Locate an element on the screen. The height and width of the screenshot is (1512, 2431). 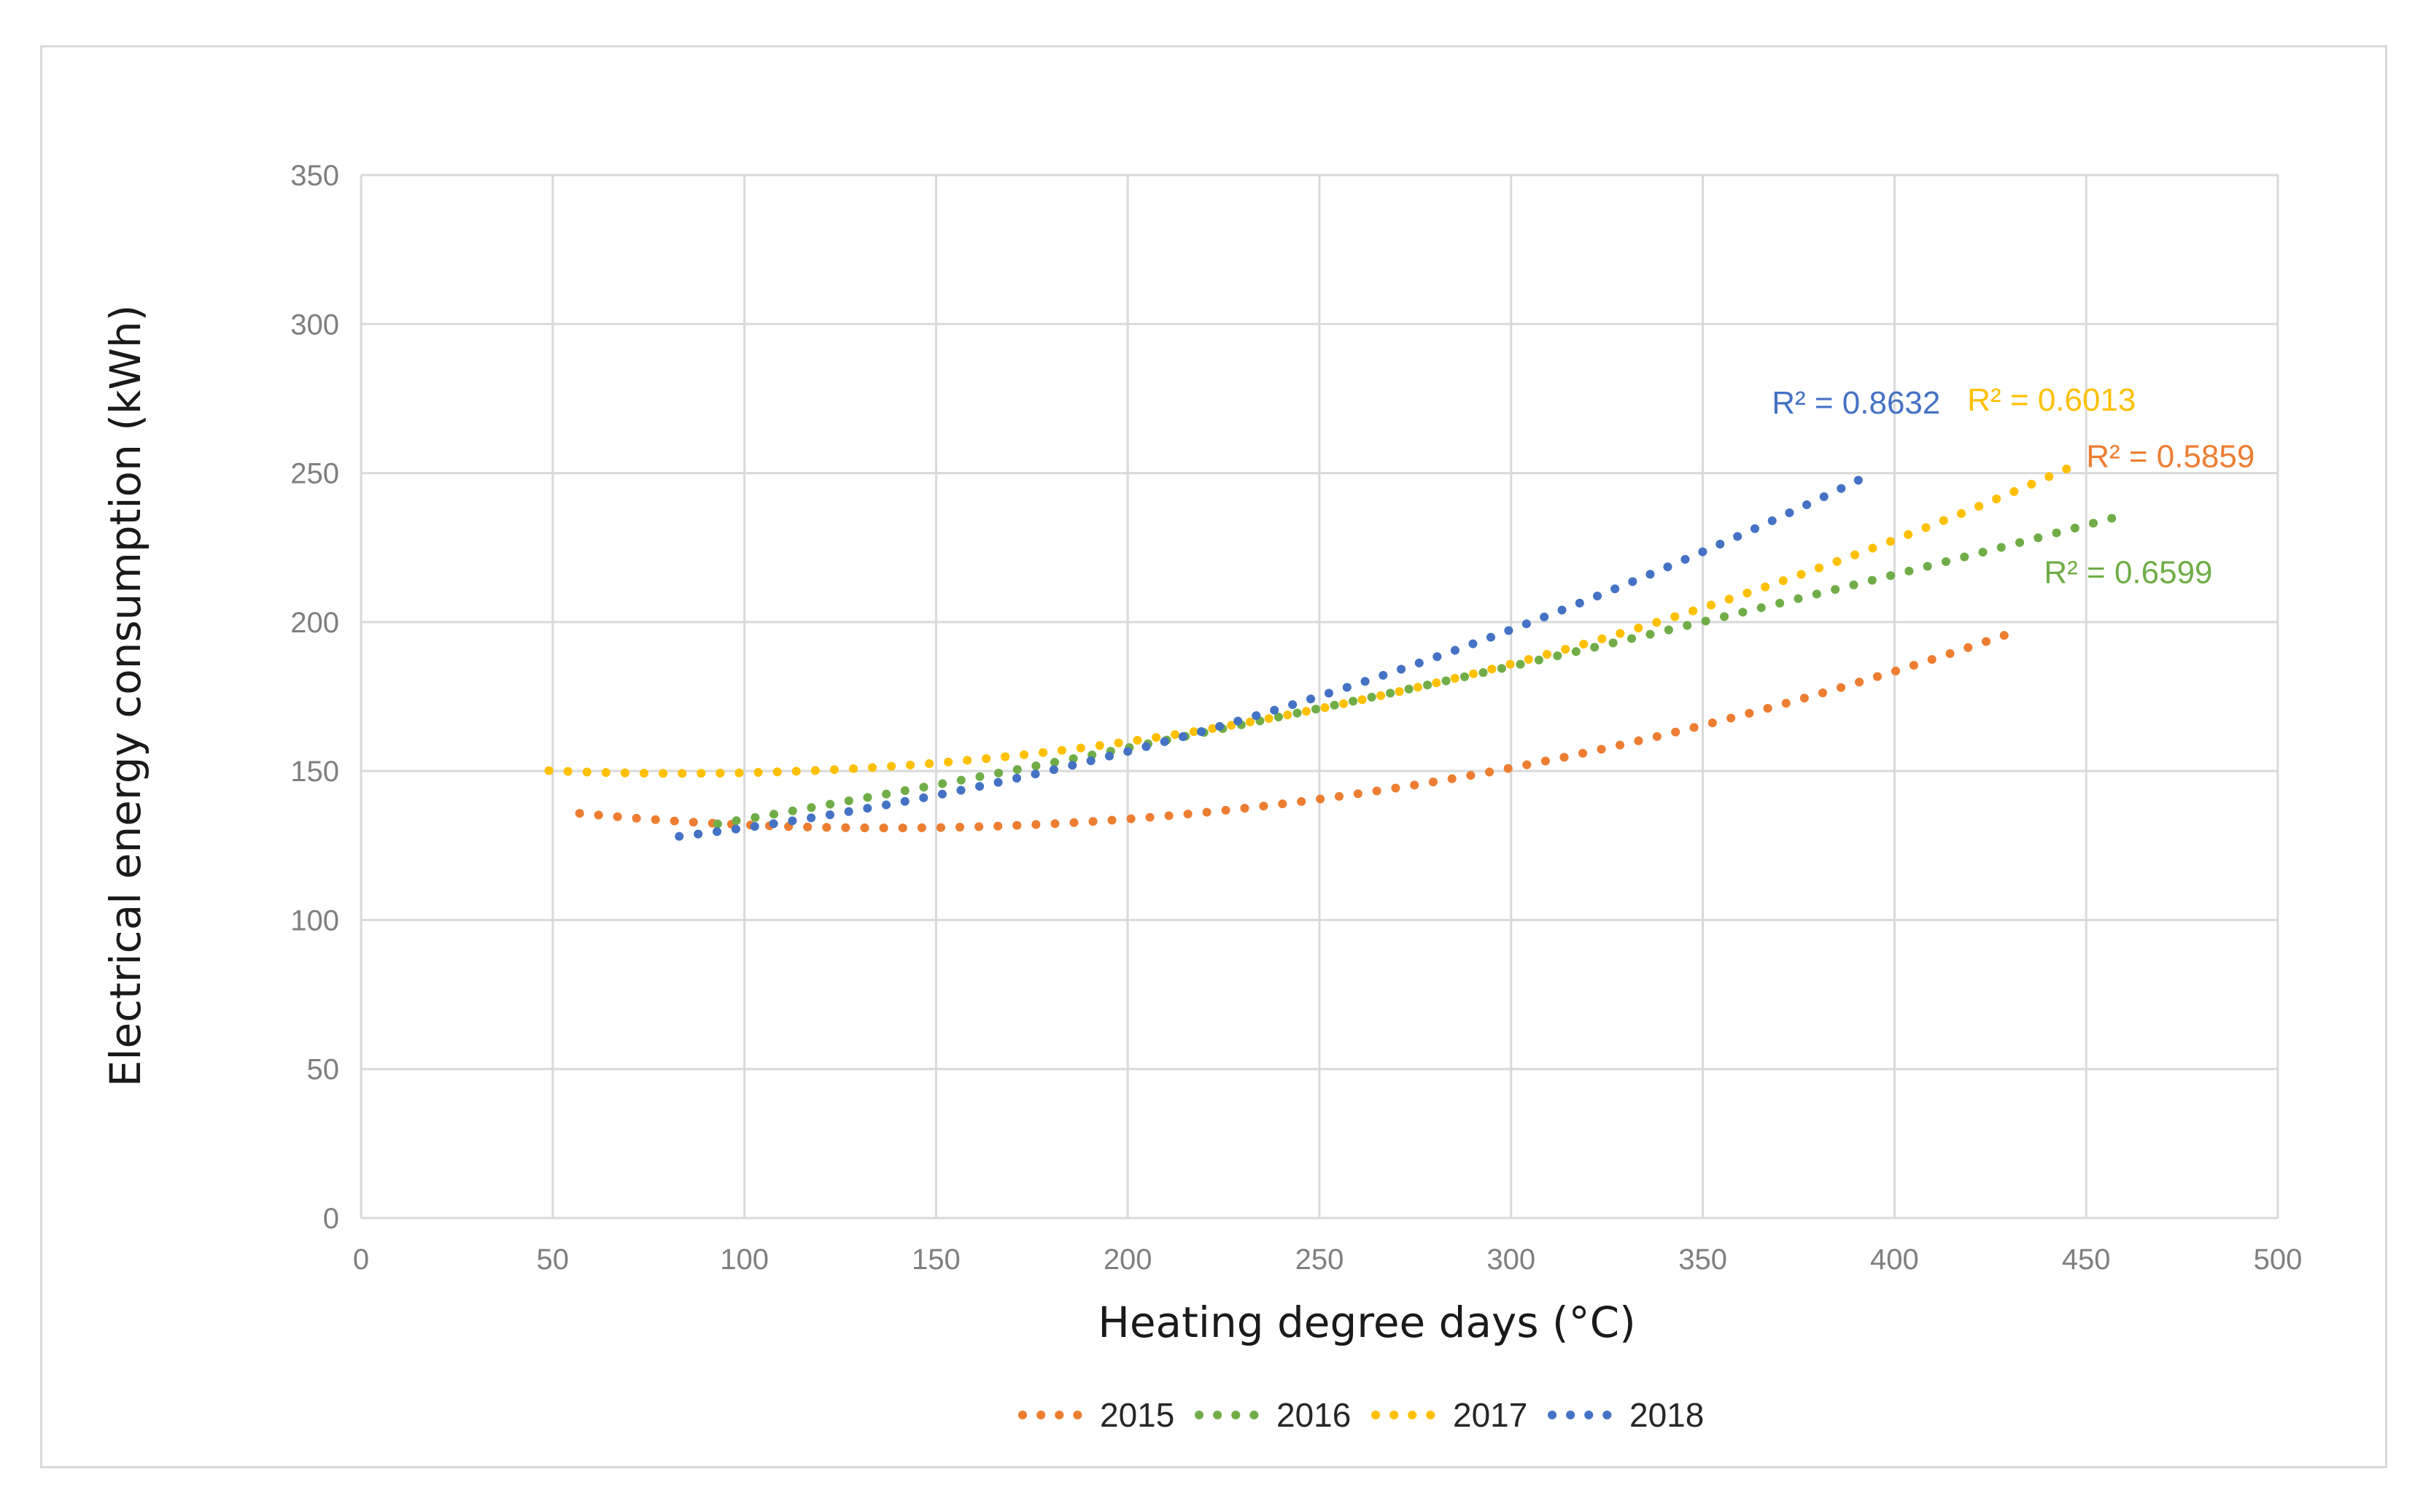
y-axis-title: Electrical energy consumption (kWh) is located at coordinates (125, 696).